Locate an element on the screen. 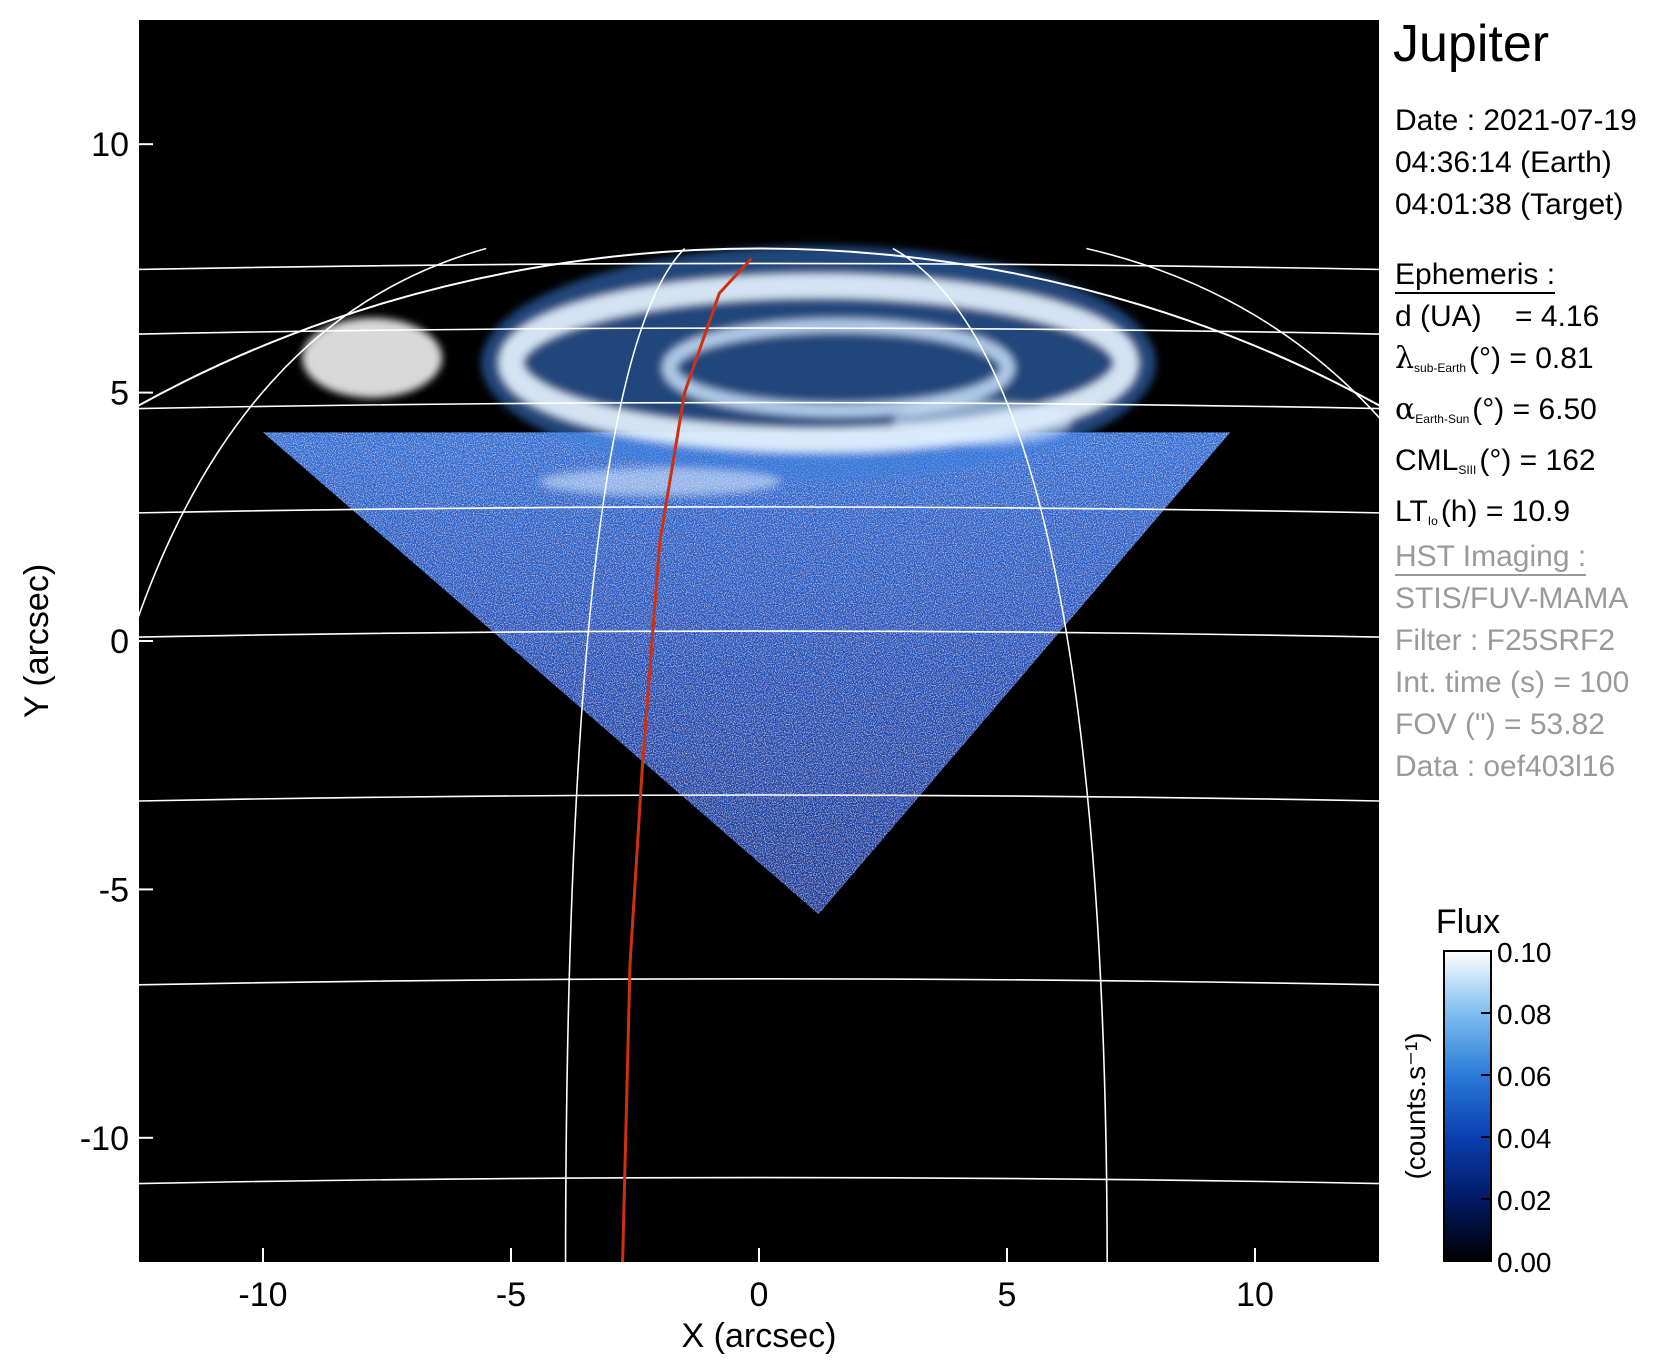 The height and width of the screenshot is (1367, 1676). auroral-oval is located at coordinates (729, 371).